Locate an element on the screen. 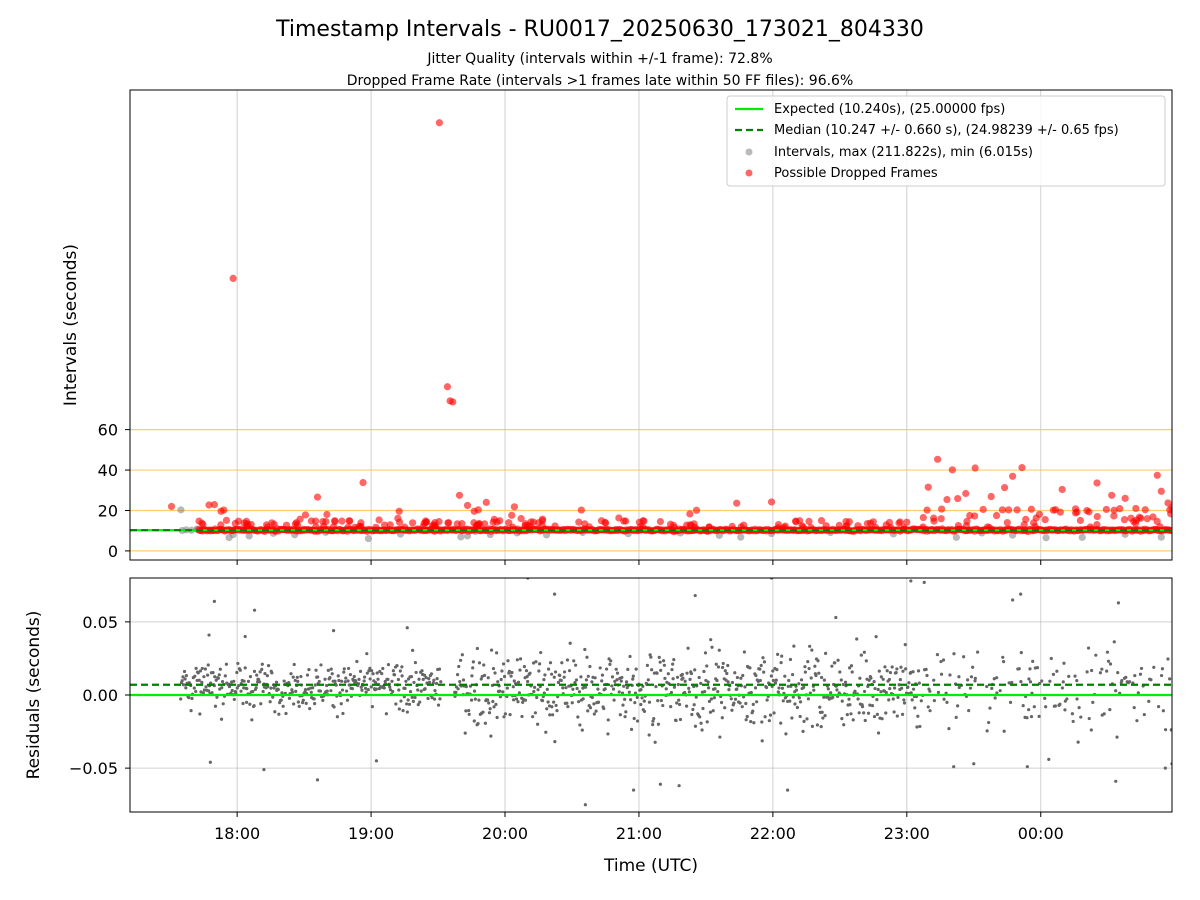  x-tick-label: 23:00 is located at coordinates (907, 833).